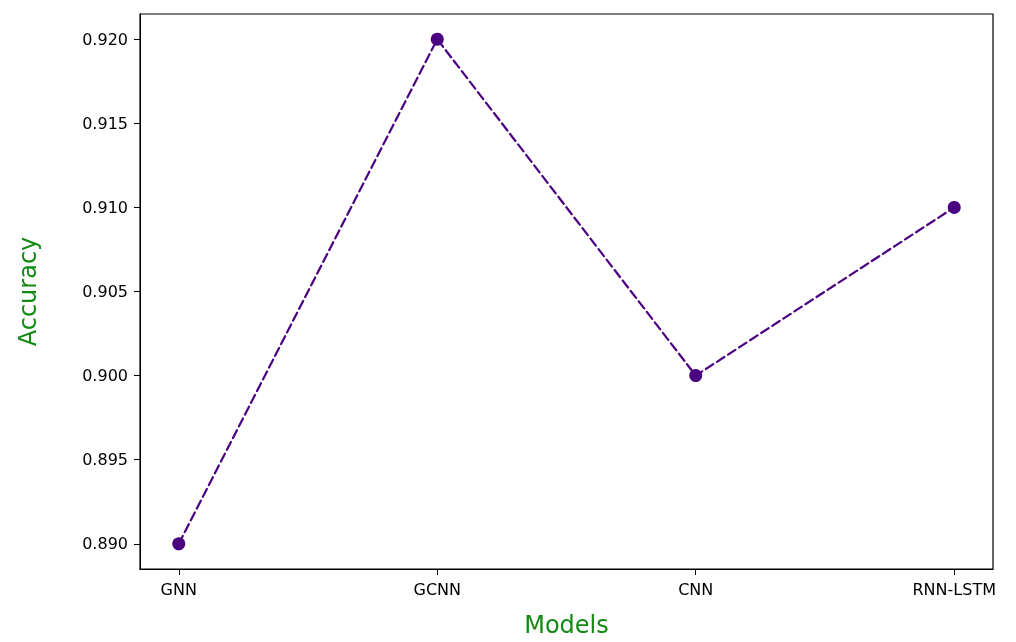 The width and height of the screenshot is (1016, 642). What do you see at coordinates (28, 291) in the screenshot?
I see `y-axis-title: Accuracy` at bounding box center [28, 291].